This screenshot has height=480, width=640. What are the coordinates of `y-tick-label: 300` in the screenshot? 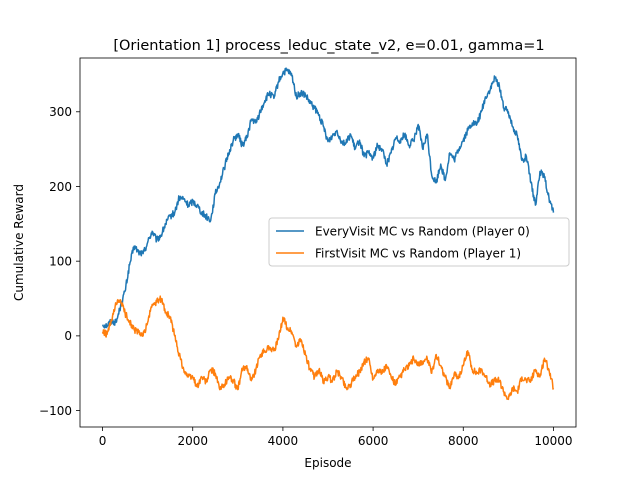 It's located at (60, 112).